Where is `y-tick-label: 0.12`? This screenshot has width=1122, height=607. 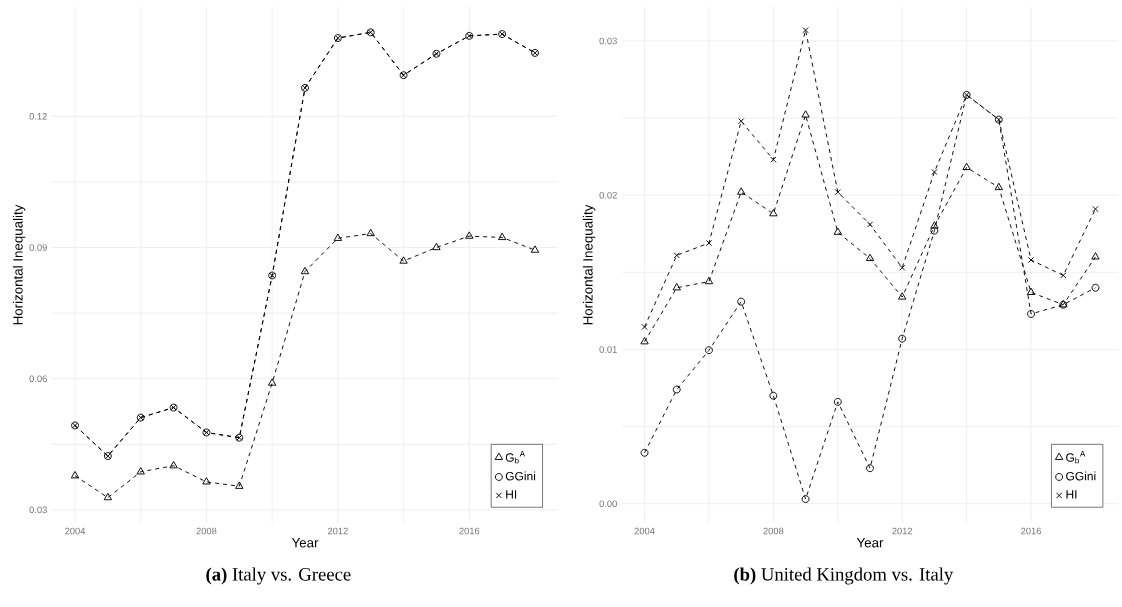 y-tick-label: 0.12 is located at coordinates (38, 116).